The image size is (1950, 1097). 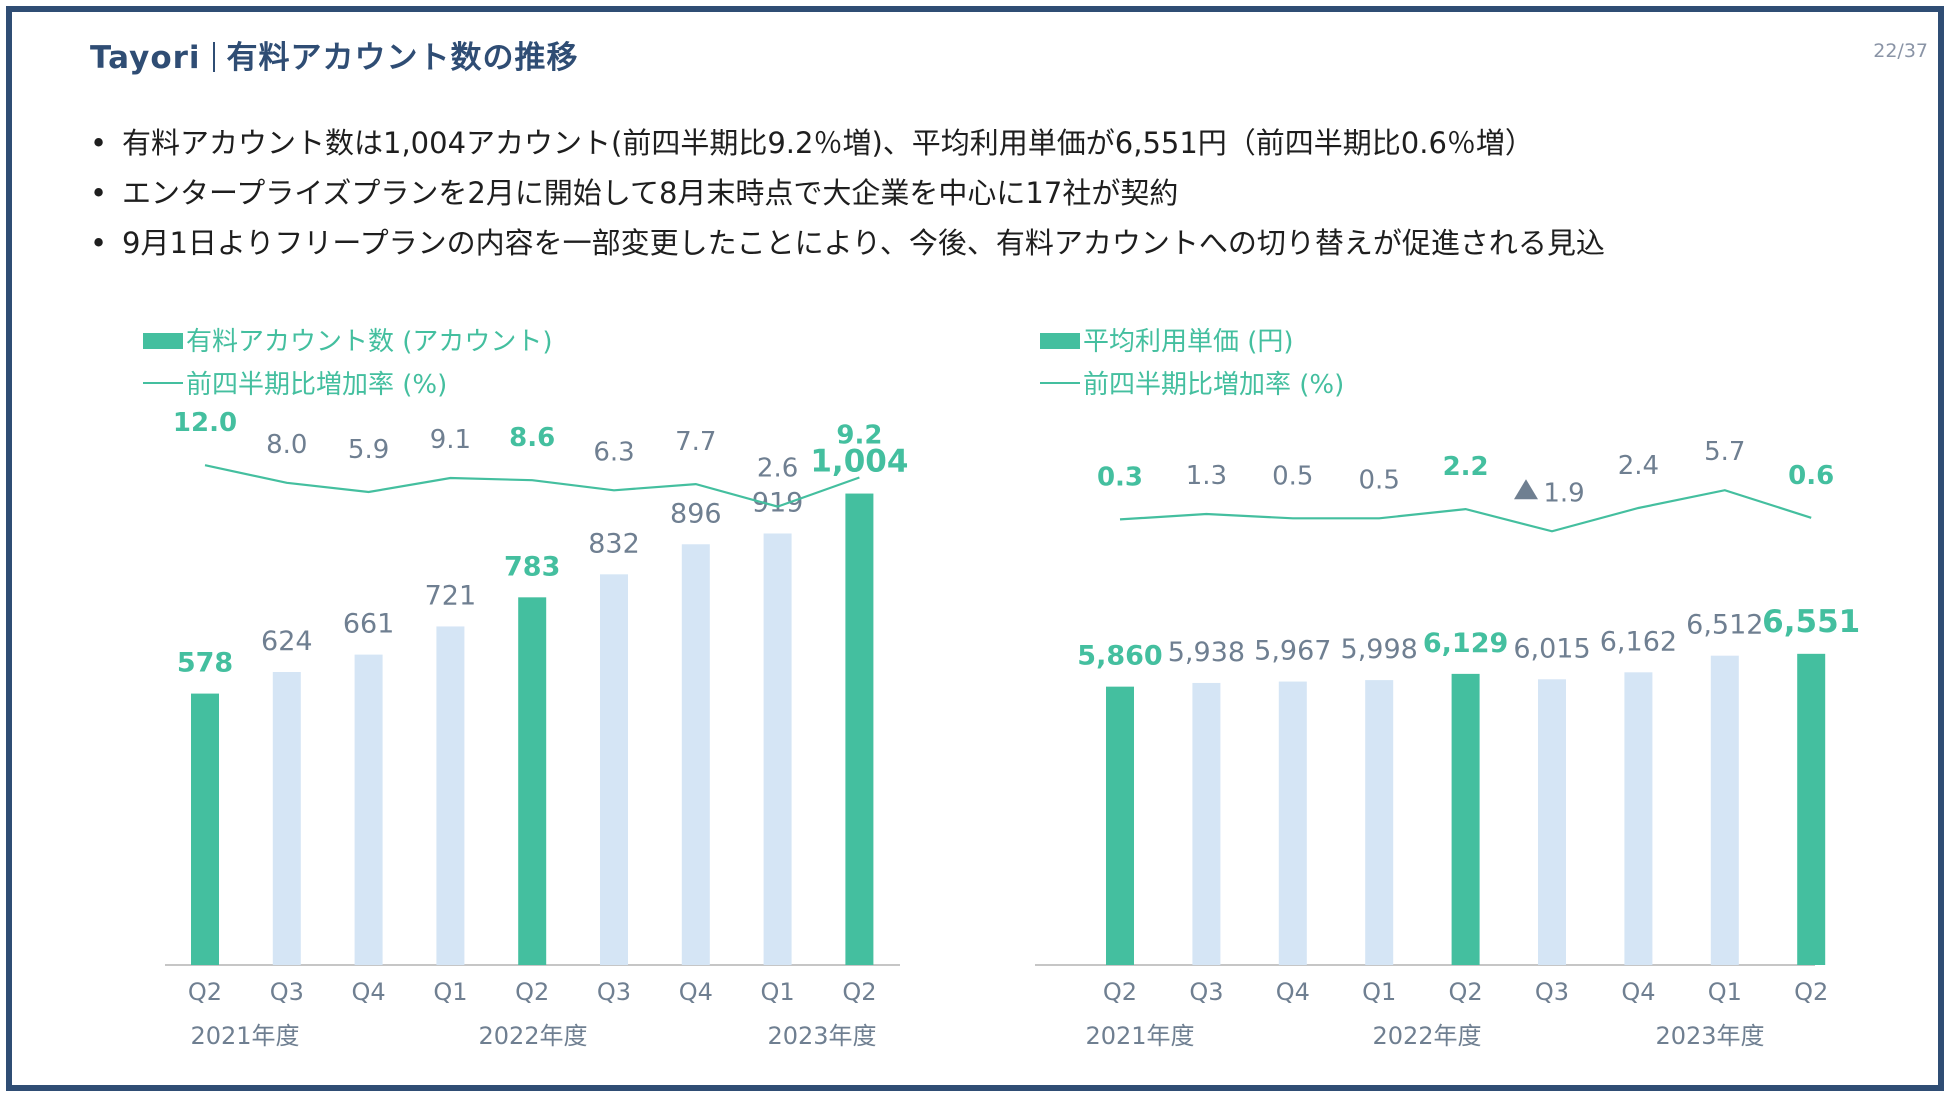 What do you see at coordinates (1811, 476) in the screenshot?
I see `rate-label: 0.6` at bounding box center [1811, 476].